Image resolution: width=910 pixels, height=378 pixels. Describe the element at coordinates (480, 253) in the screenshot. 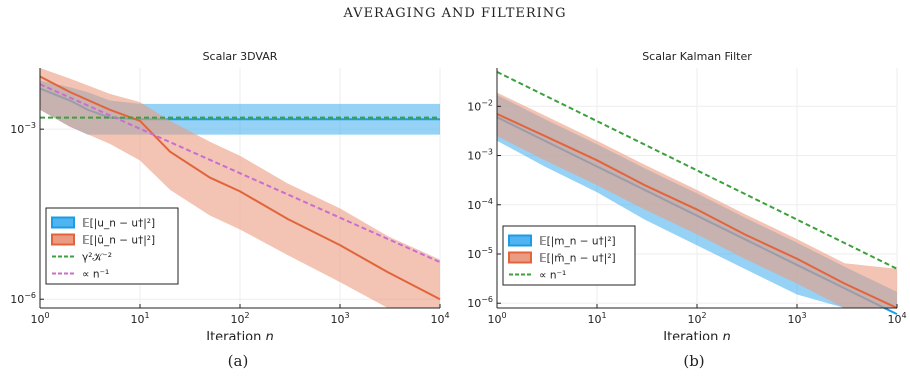

I see `y-tick-label-3: 10⁻⁵` at that location.